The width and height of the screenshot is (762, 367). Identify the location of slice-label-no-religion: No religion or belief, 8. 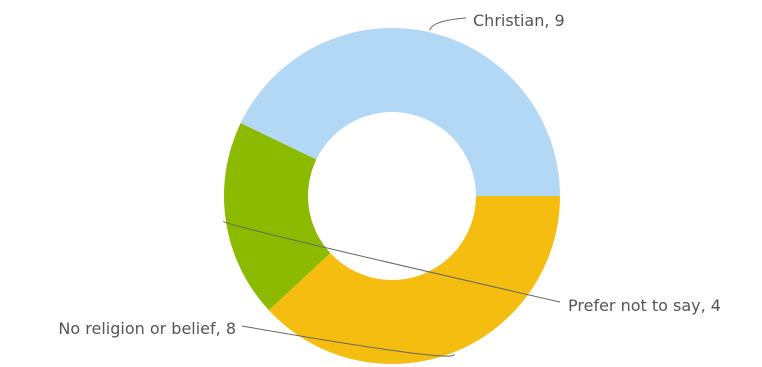
(147, 328).